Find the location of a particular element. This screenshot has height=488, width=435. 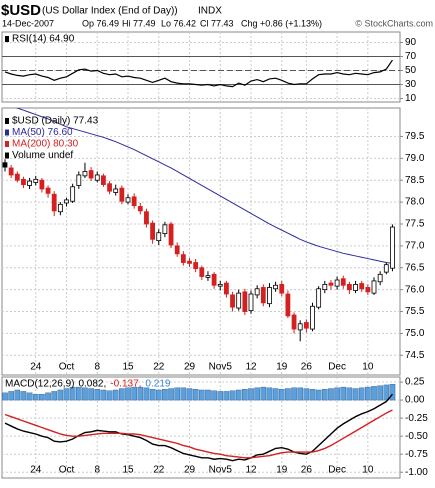

legend-entry: MACD(12,26,9) is located at coordinates (39, 384).